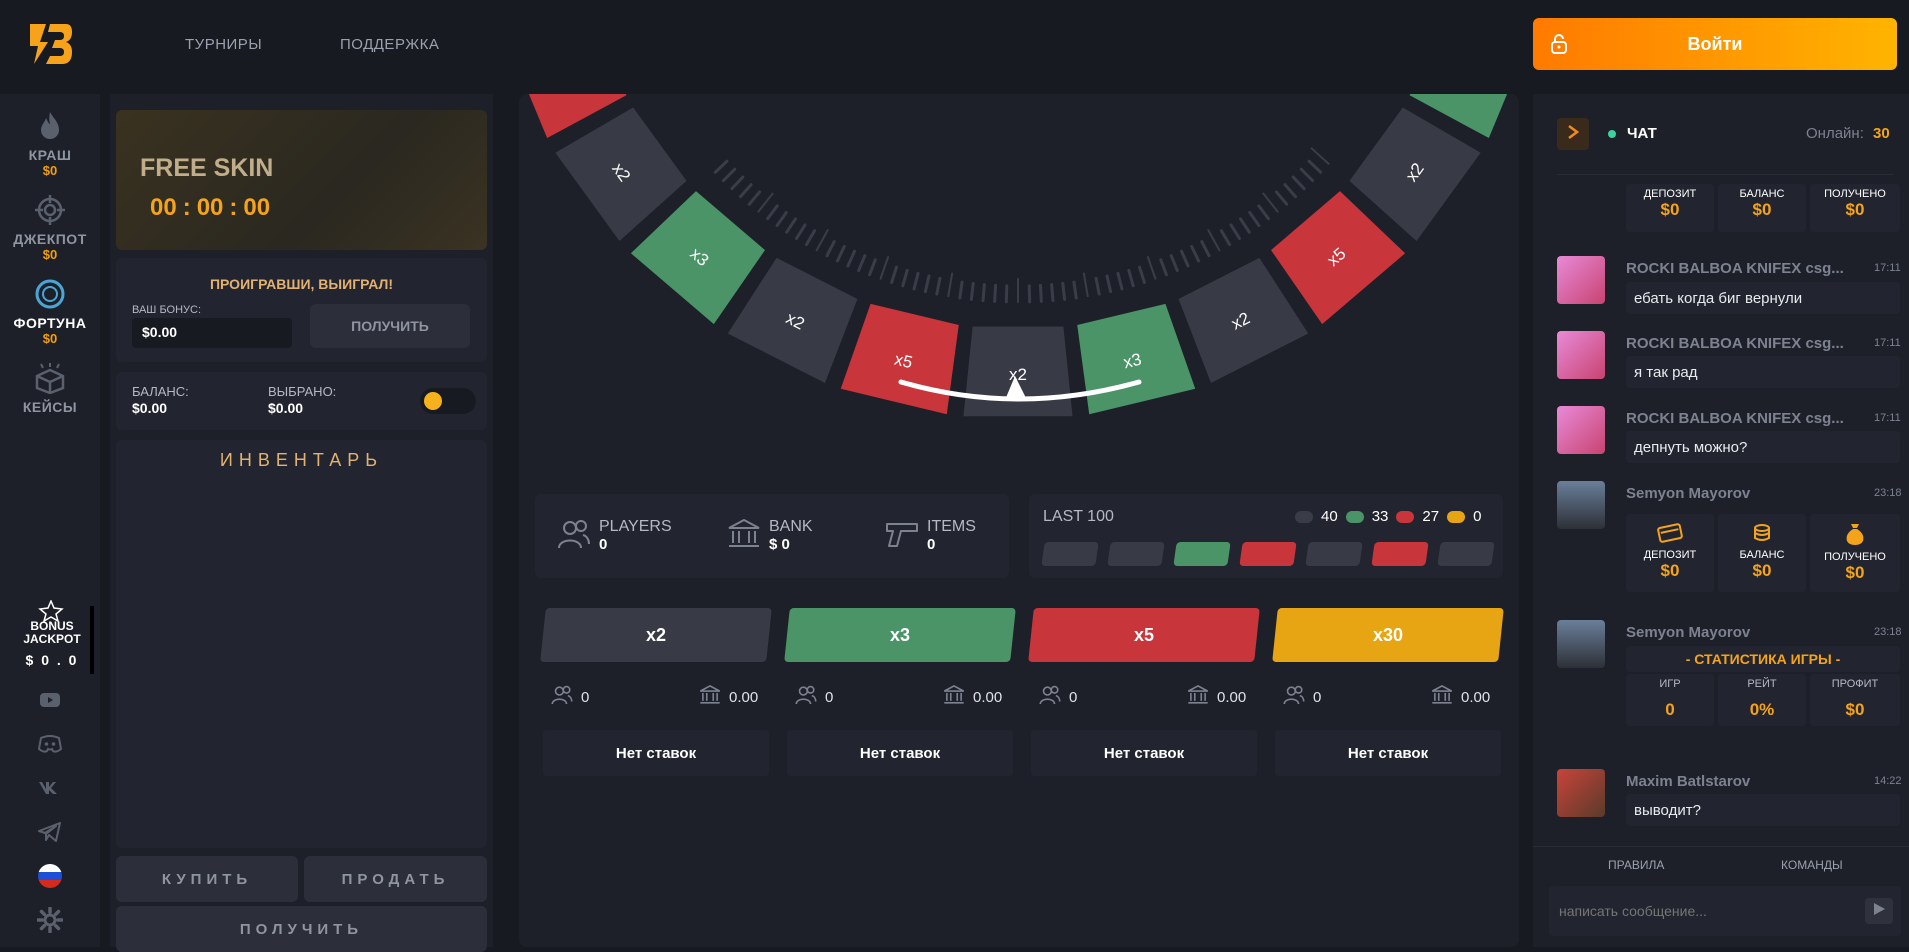  I want to click on tab-rules: ПРАВИЛА, so click(1636, 865).